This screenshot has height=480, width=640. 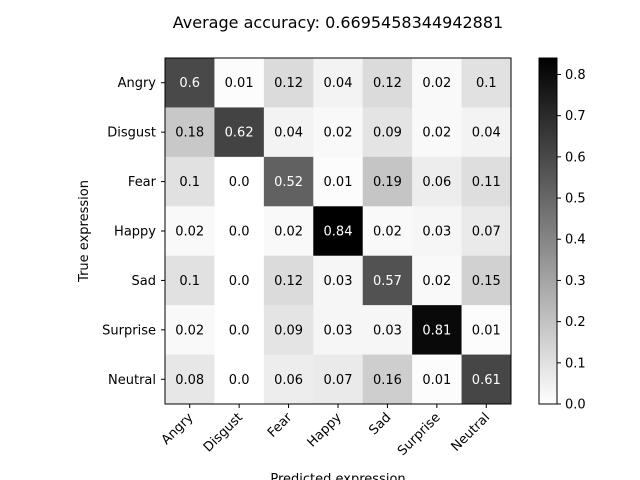 What do you see at coordinates (131, 133) in the screenshot?
I see `y-tick-label: Disgust` at bounding box center [131, 133].